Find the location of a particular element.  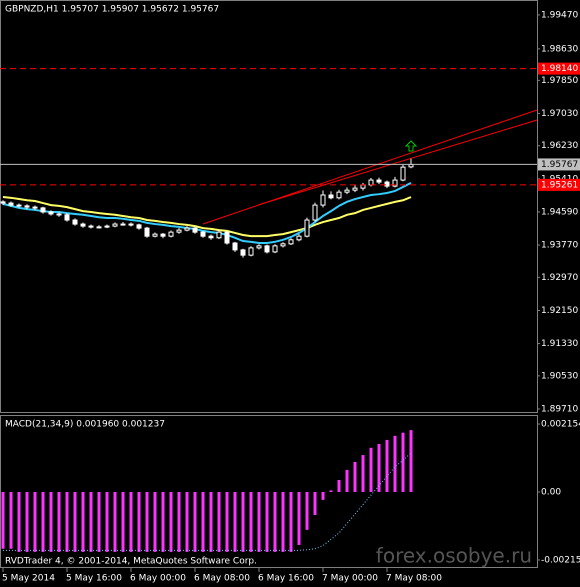

y-tick-label: 1.89710 is located at coordinates (559, 409).